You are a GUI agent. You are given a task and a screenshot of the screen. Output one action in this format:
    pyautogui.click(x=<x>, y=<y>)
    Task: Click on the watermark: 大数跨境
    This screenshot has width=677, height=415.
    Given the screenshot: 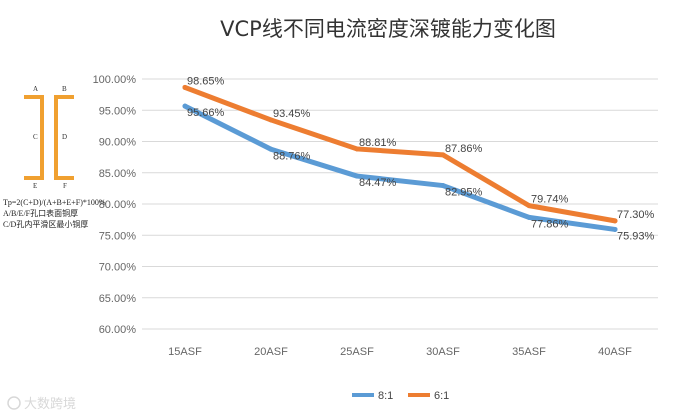 What is the action you would take?
    pyautogui.click(x=41, y=404)
    